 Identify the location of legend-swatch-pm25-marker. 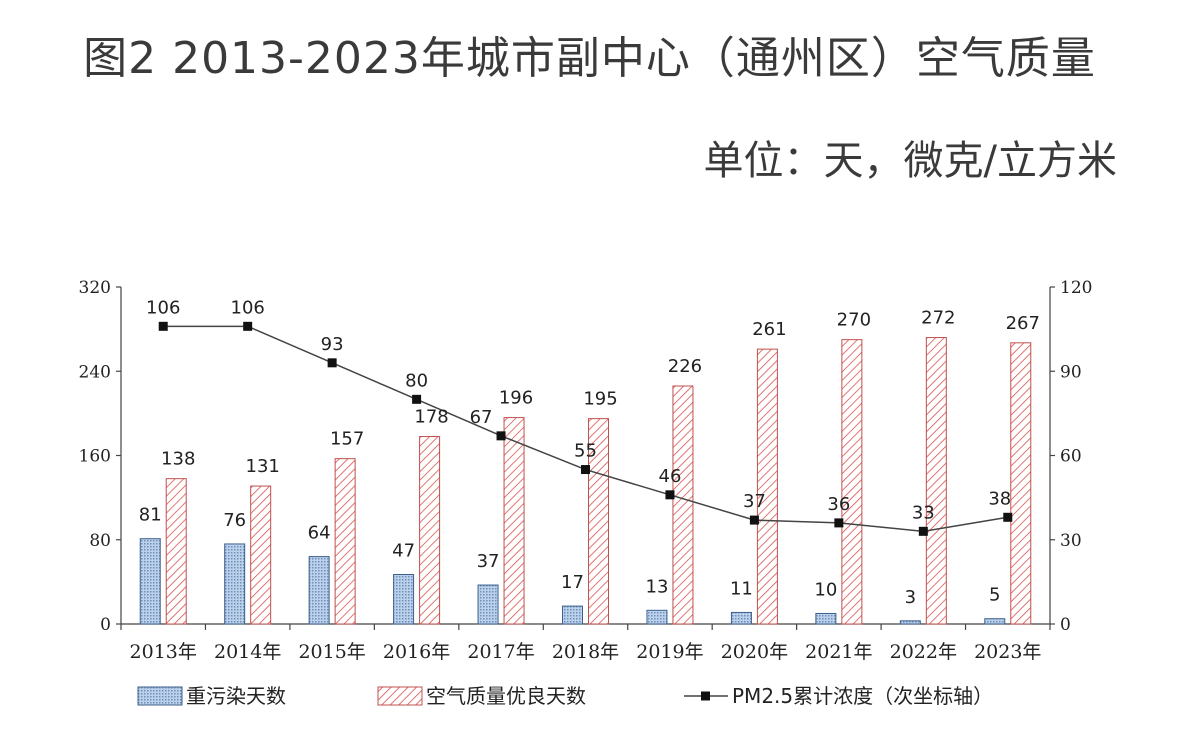
(705, 696).